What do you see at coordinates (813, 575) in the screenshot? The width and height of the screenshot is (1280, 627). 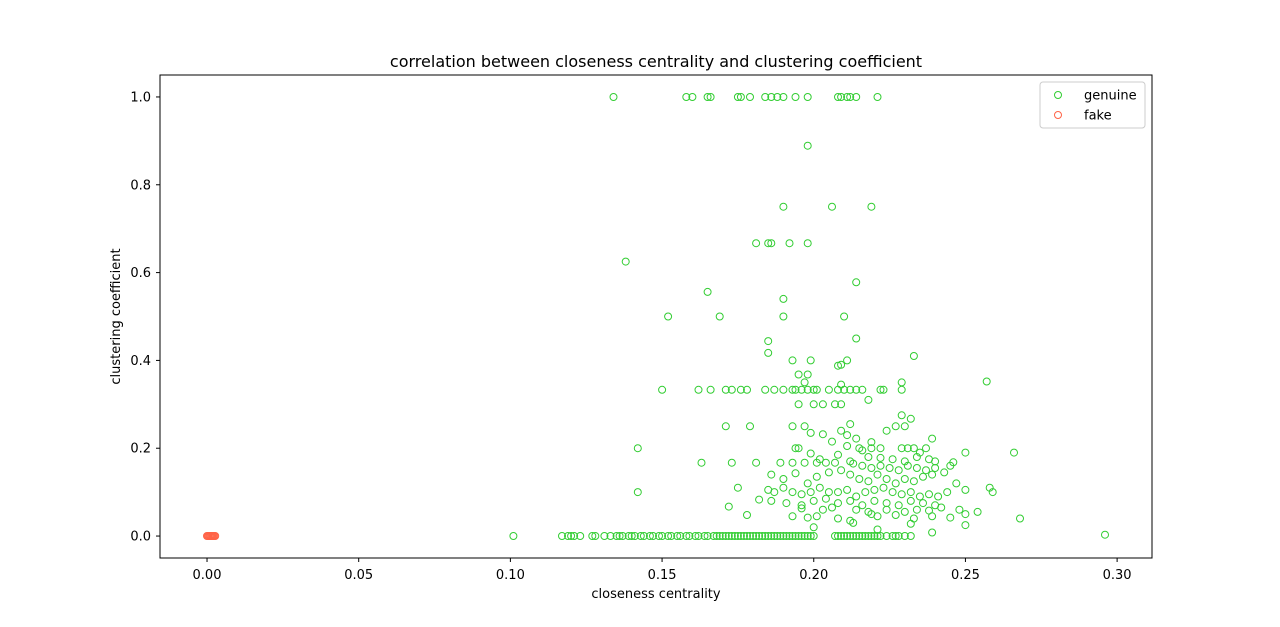 I see `x-tick-label-4: 0.20` at bounding box center [813, 575].